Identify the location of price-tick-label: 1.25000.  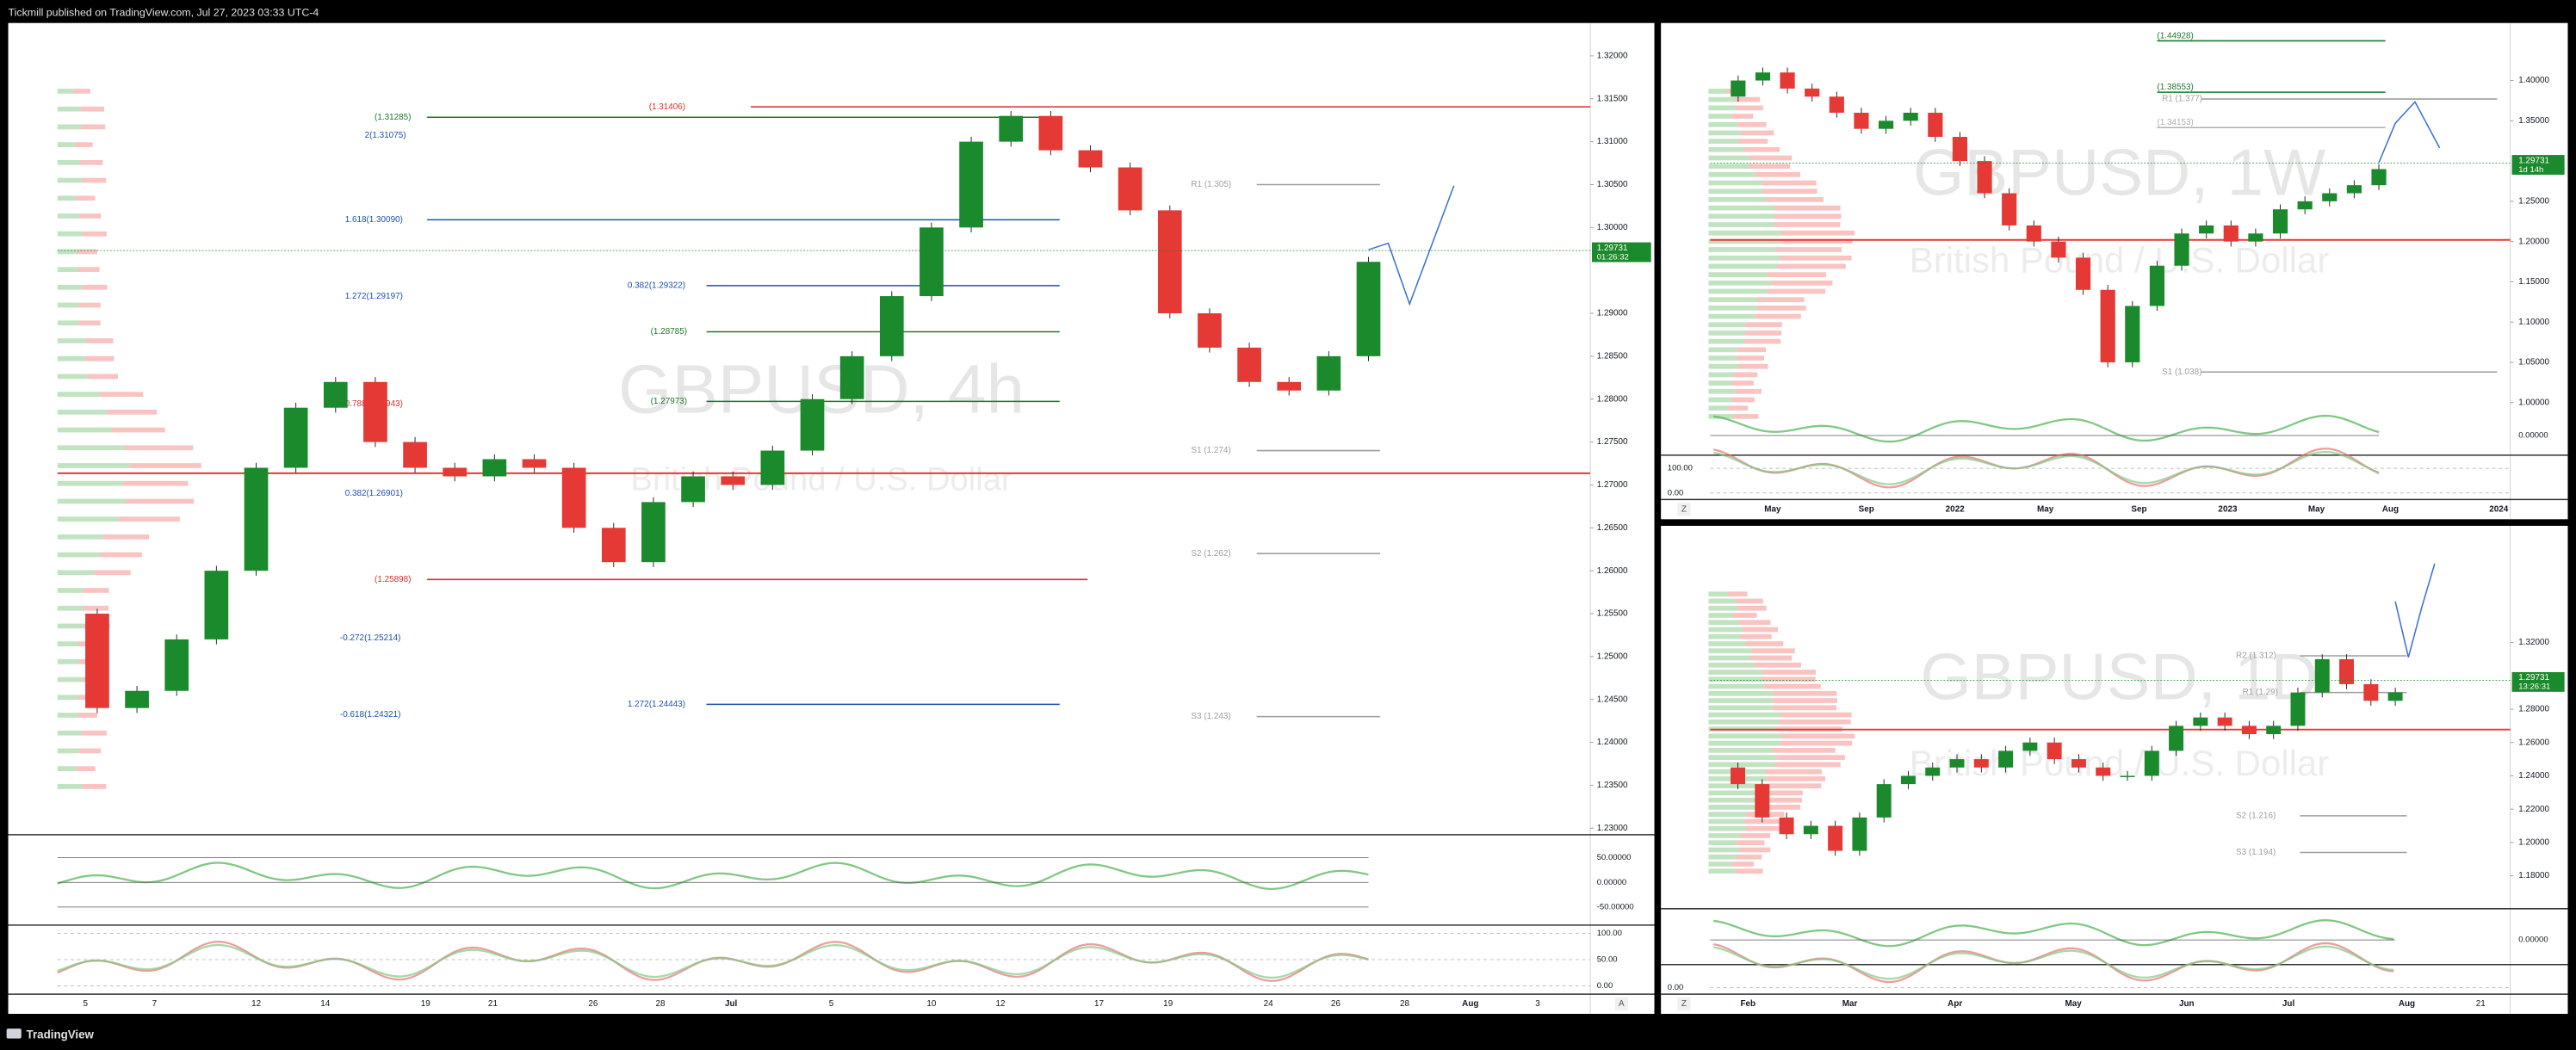
(2533, 202).